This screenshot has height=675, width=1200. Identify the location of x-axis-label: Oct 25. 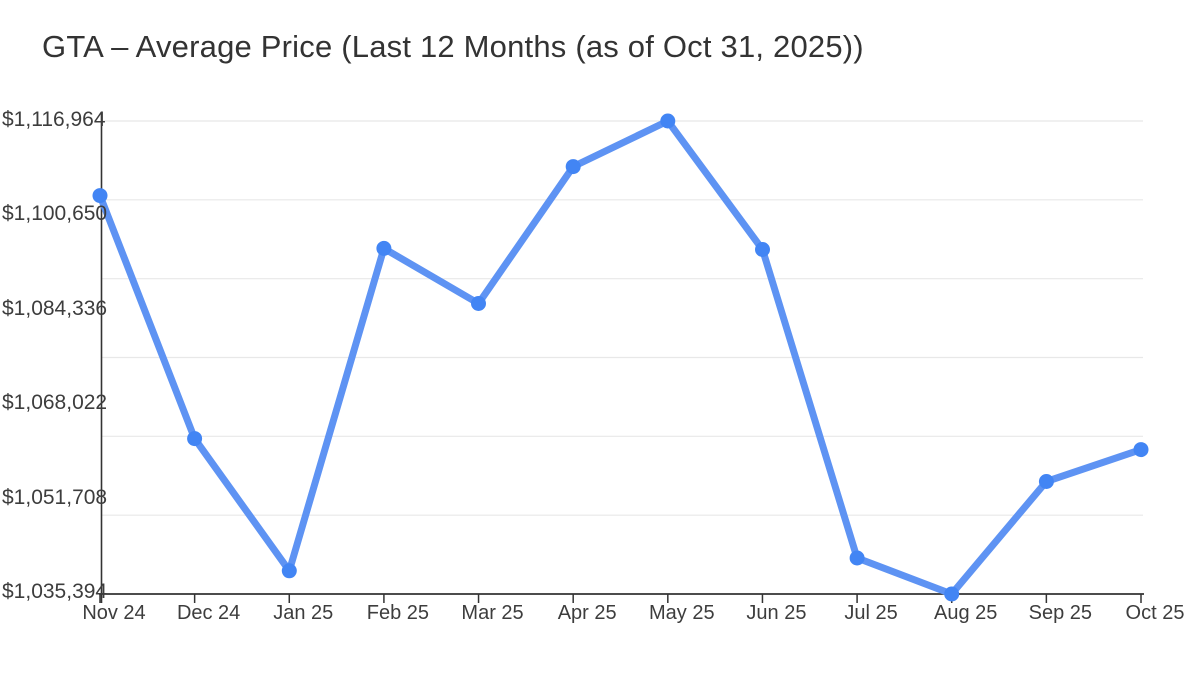
(1155, 613).